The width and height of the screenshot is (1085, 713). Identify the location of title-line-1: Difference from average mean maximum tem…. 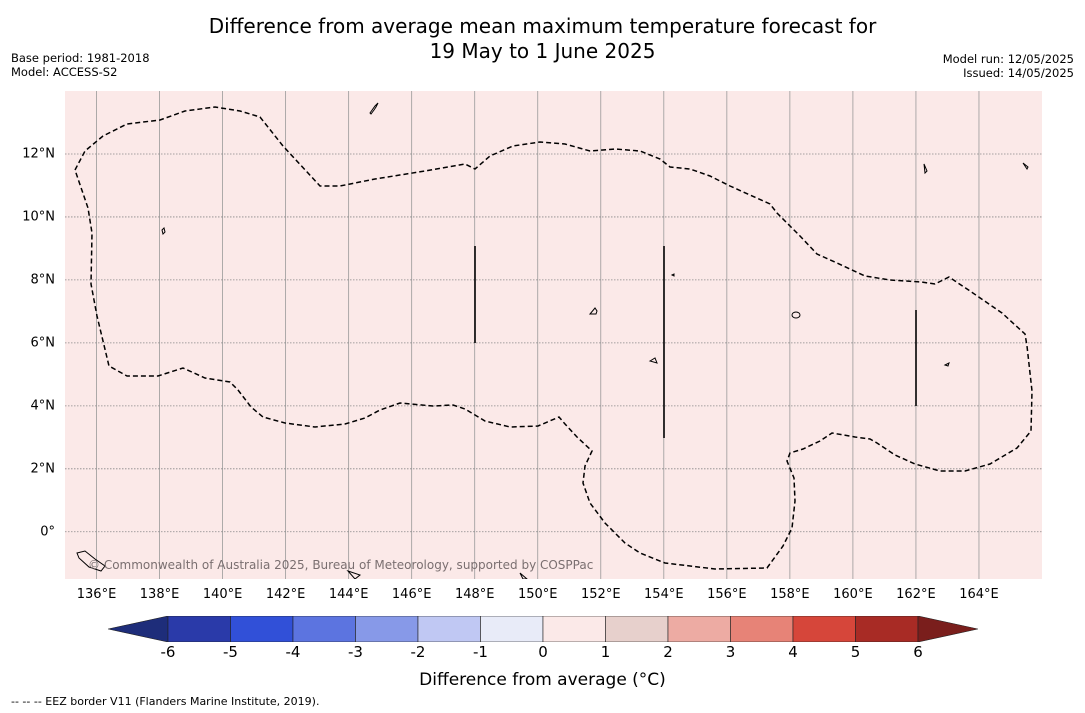
(542, 26).